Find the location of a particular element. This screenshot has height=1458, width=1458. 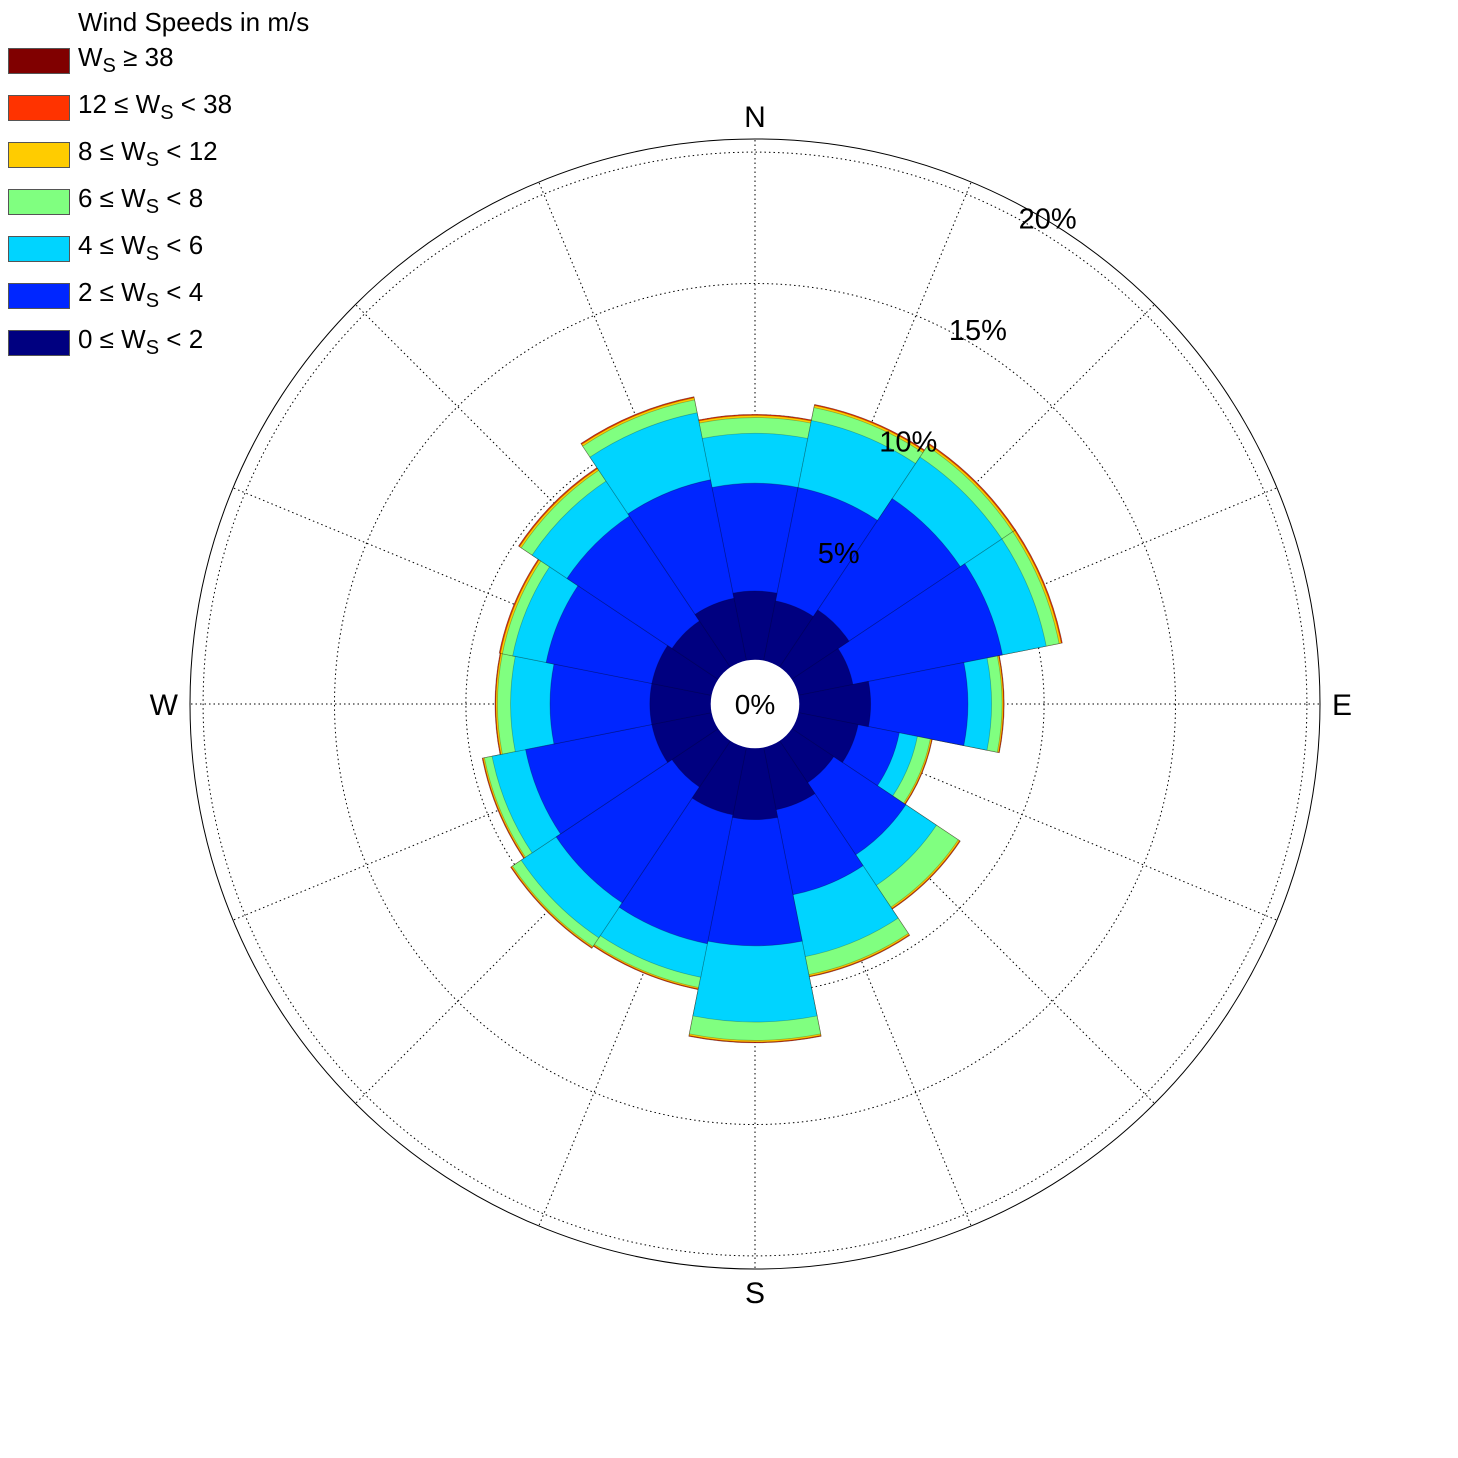

legend-label: 8 ≤ WS < 12 is located at coordinates (148, 154).